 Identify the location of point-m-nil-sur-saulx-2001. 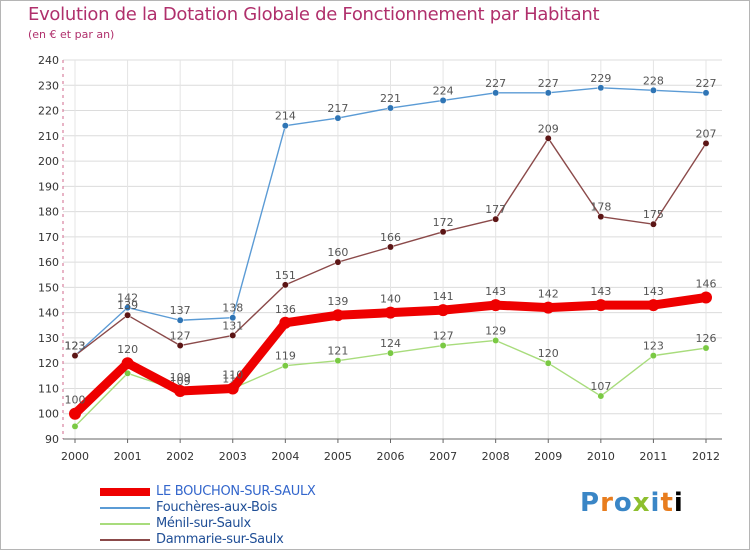
(128, 373).